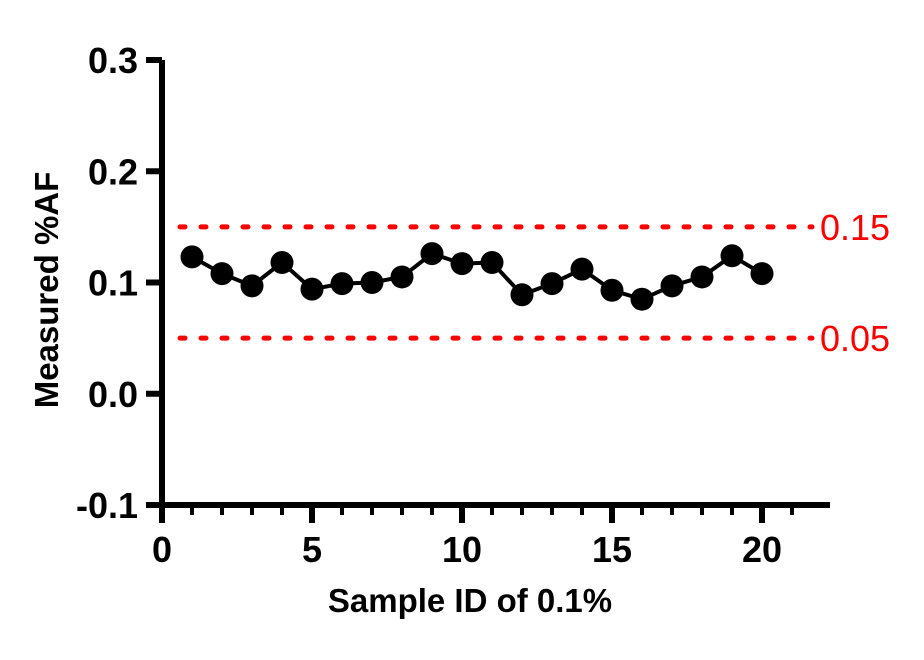  Describe the element at coordinates (113, 394) in the screenshot. I see `y-tick-label: 0.0` at that location.